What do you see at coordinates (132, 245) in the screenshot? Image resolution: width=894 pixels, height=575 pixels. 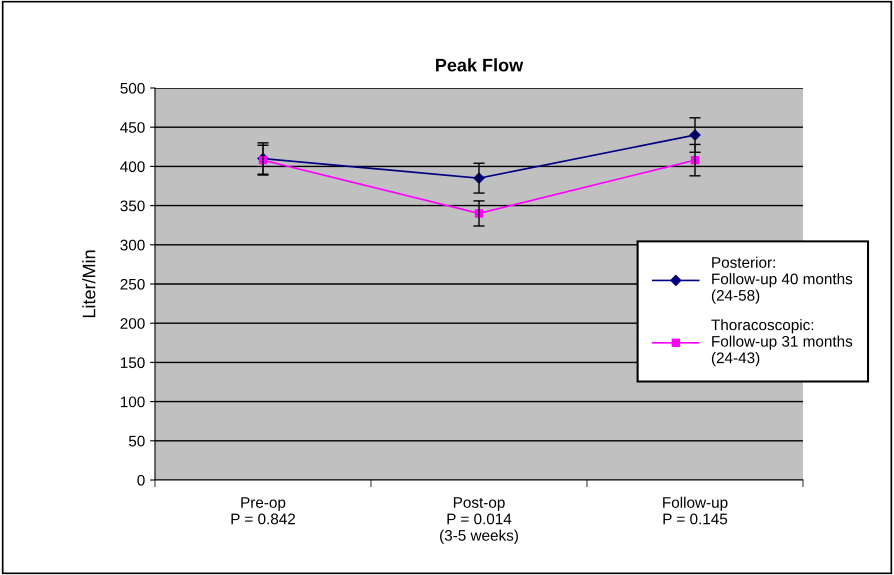 I see `y-tick-label: 300` at bounding box center [132, 245].